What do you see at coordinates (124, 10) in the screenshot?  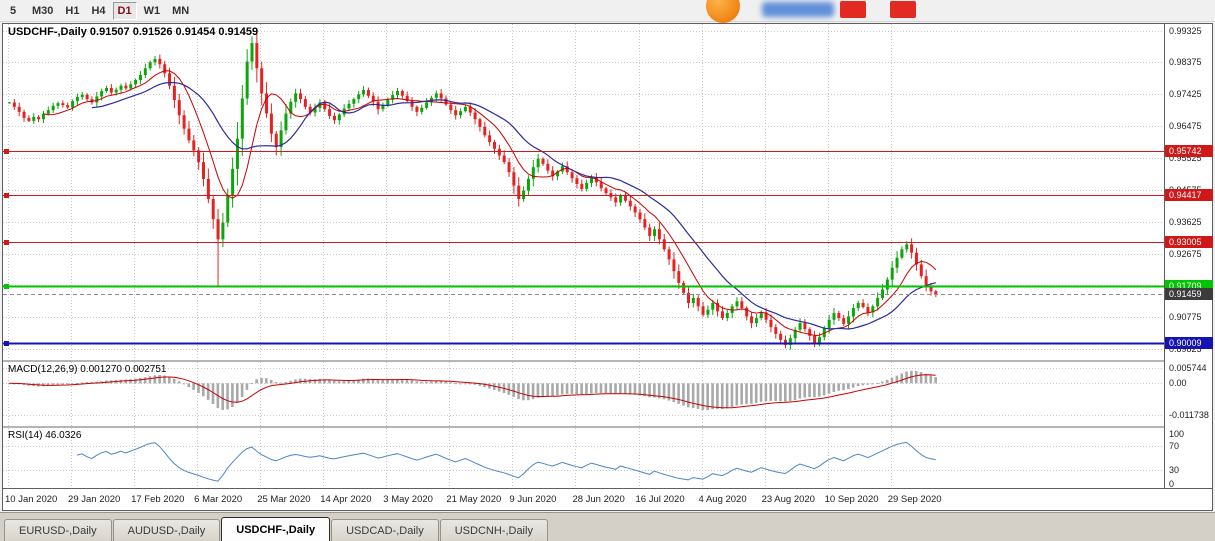 I see `timeframe-button-d1: D1` at bounding box center [124, 10].